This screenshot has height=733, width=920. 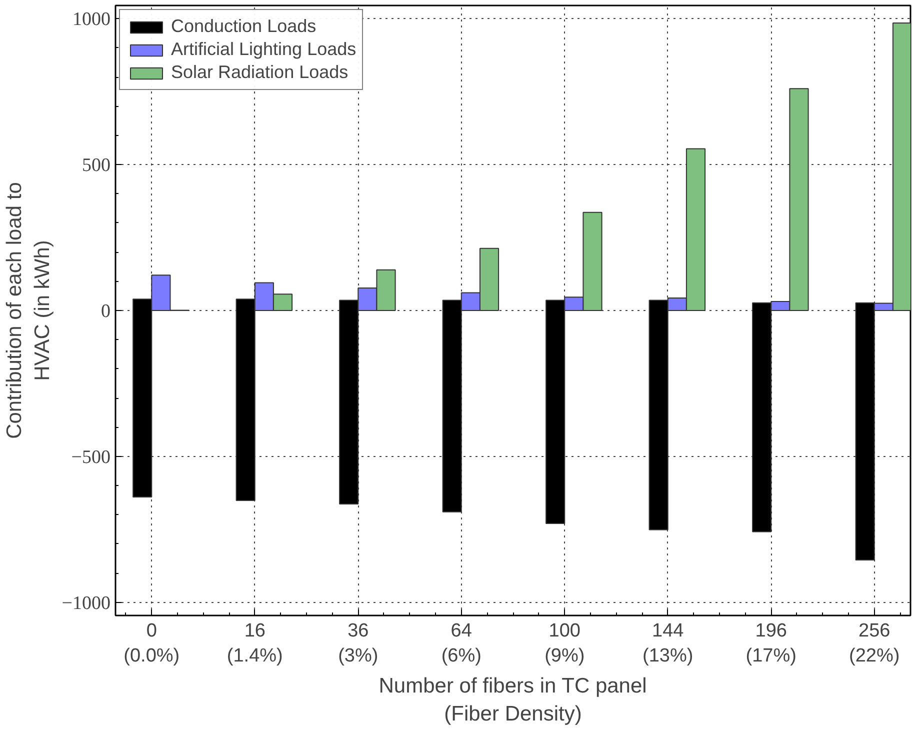 What do you see at coordinates (668, 643) in the screenshot?
I see `x-tick-label: 144 (13%)` at bounding box center [668, 643].